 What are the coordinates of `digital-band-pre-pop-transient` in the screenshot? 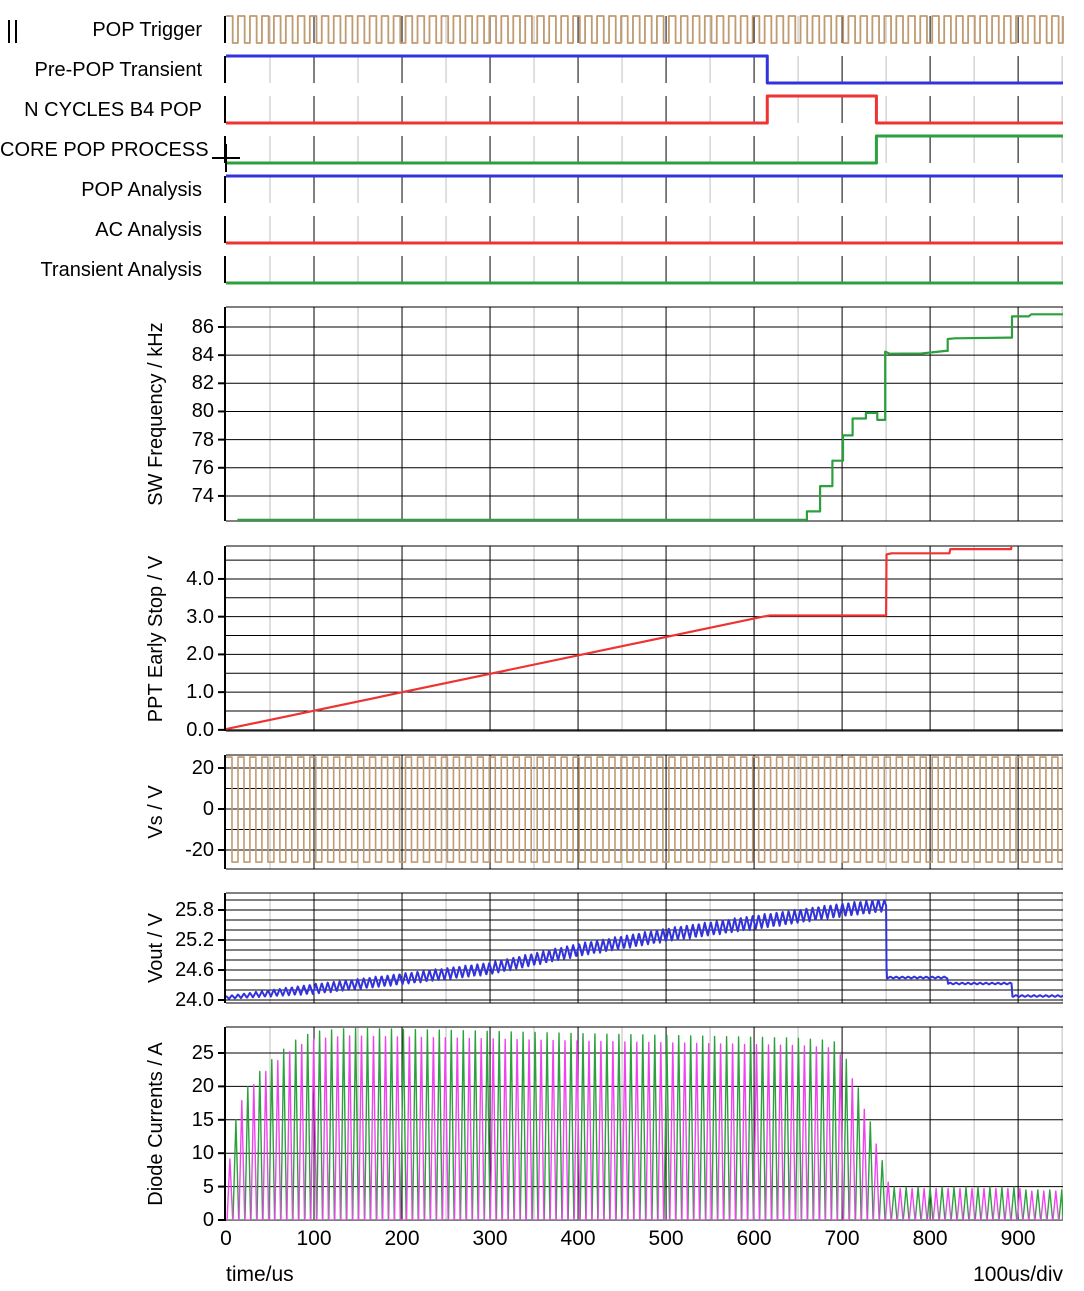 It's located at (643, 69).